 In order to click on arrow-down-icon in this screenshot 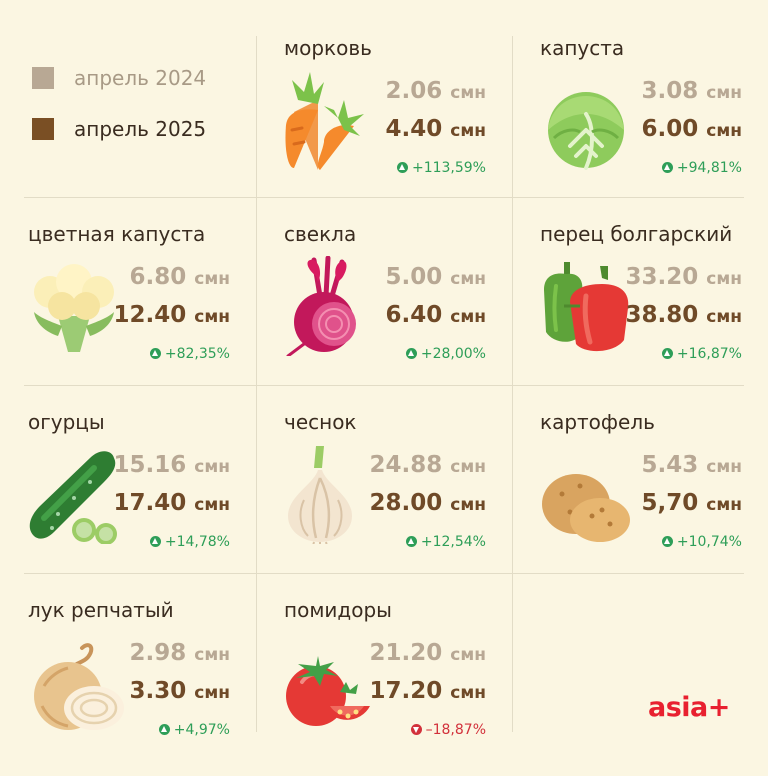, I will do `click(416, 729)`.